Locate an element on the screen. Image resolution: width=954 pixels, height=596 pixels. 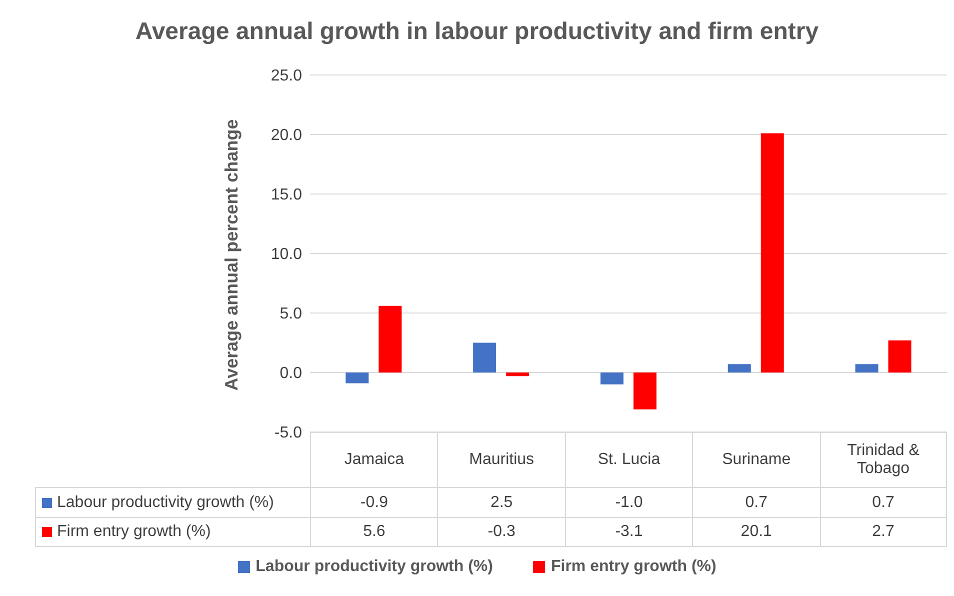
data-label: 2.7 is located at coordinates (883, 532).